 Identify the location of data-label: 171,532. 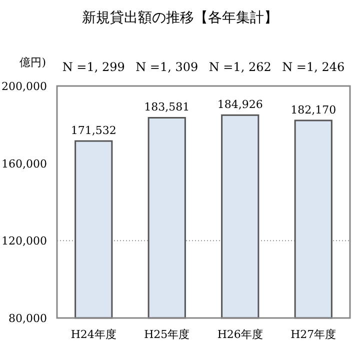
(93, 131).